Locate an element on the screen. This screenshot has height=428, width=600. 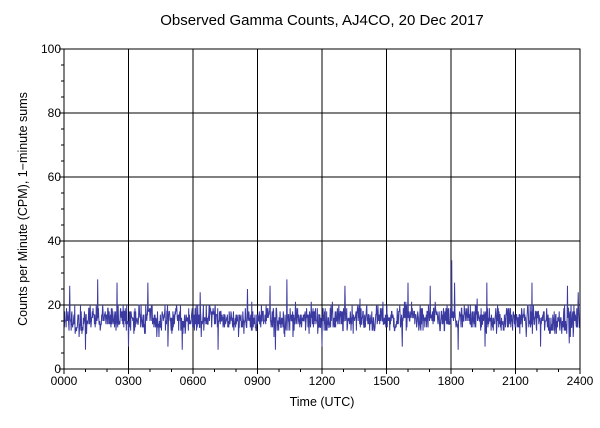
x-tick-label: 1500 is located at coordinates (386, 381).